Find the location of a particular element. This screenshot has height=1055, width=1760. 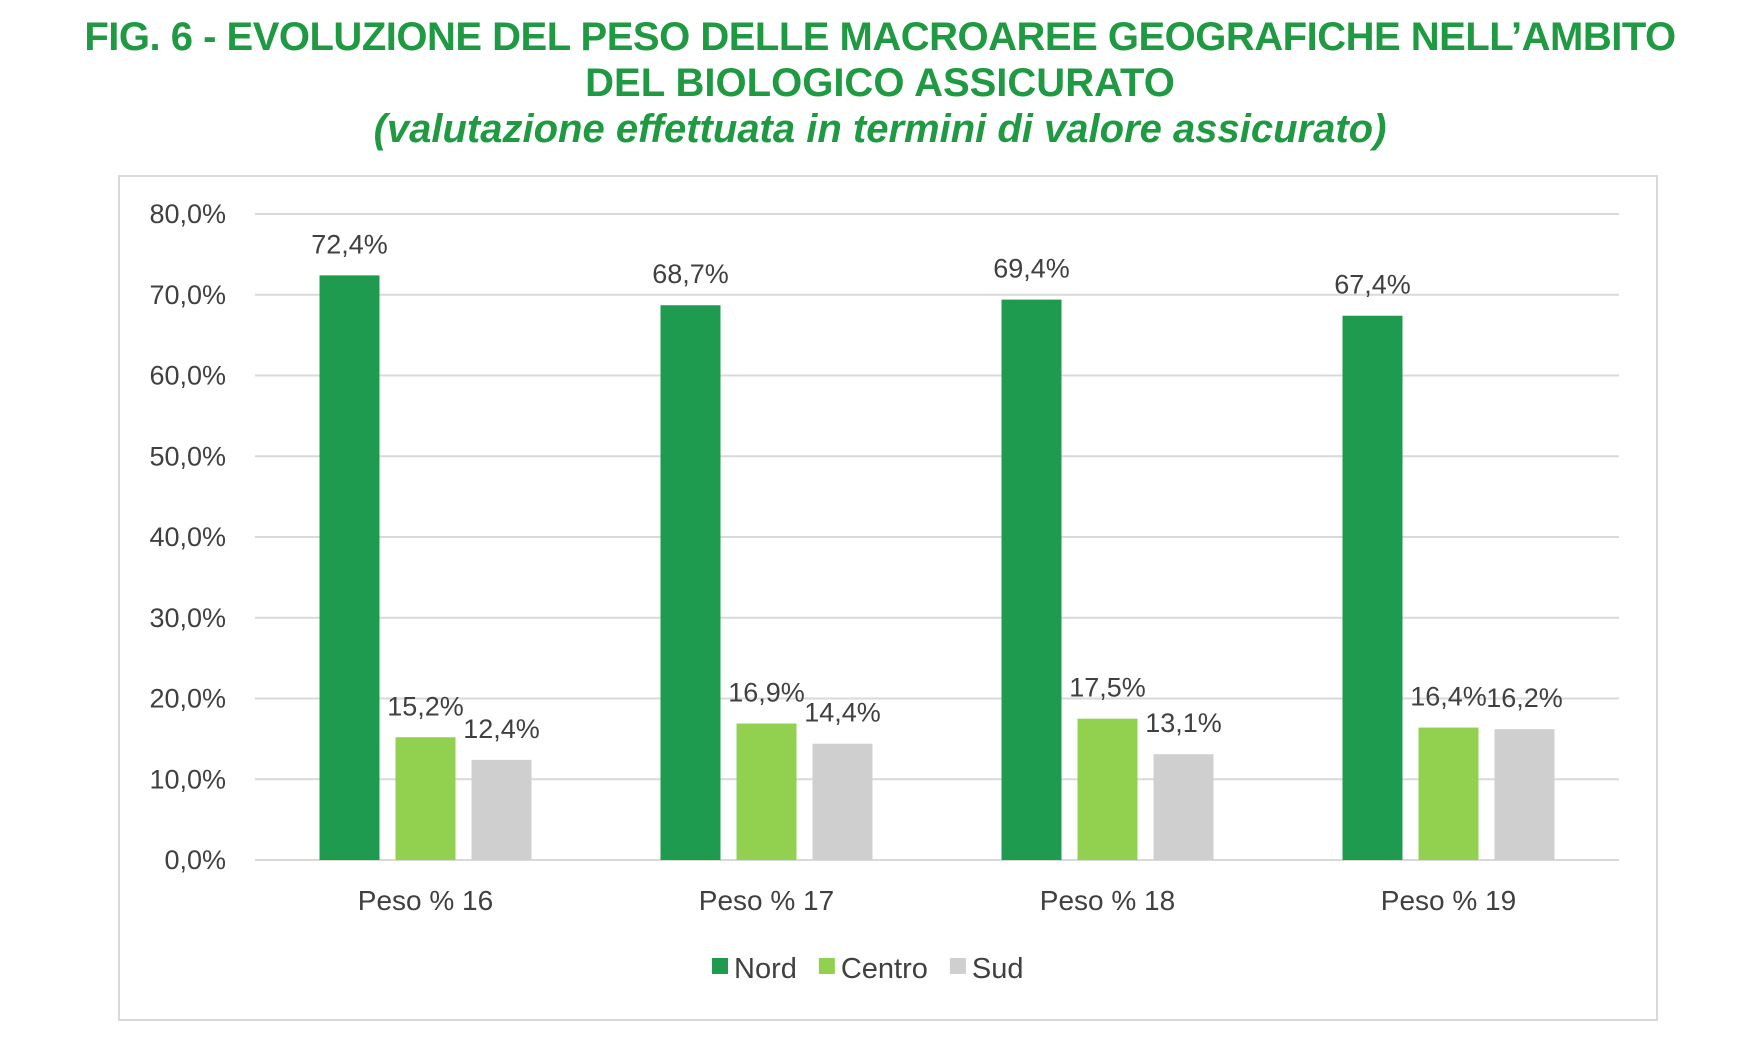

y-tick-label: 40,0% is located at coordinates (187, 537).